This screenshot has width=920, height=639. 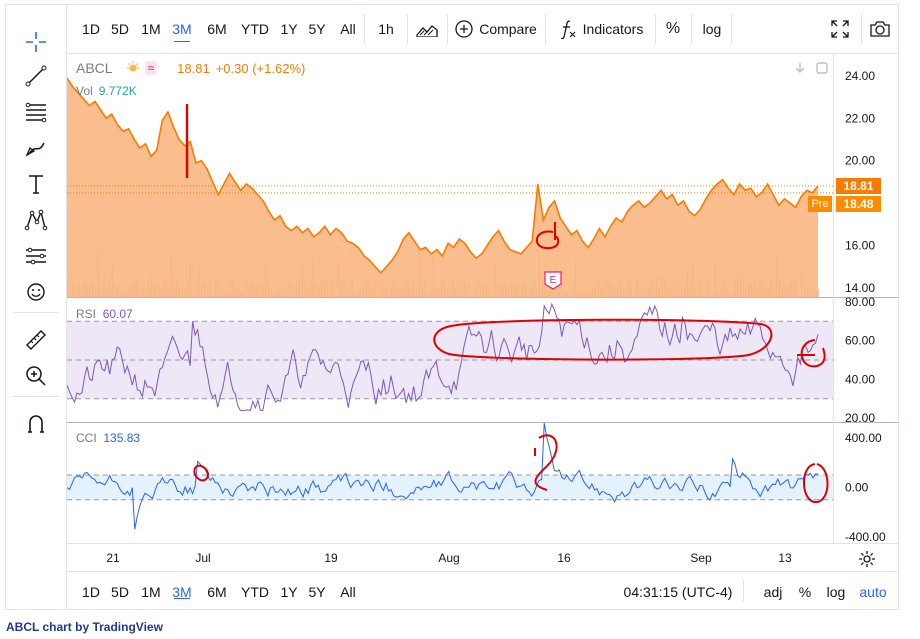 What do you see at coordinates (36, 42) in the screenshot?
I see `crosshair-icon` at bounding box center [36, 42].